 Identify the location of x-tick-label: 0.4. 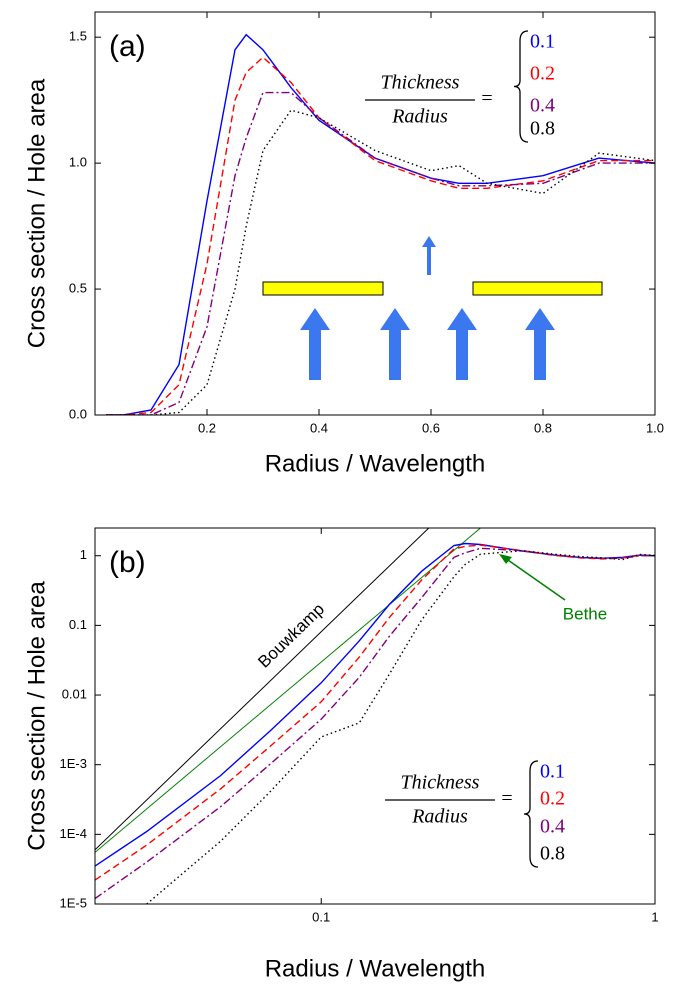
(319, 427).